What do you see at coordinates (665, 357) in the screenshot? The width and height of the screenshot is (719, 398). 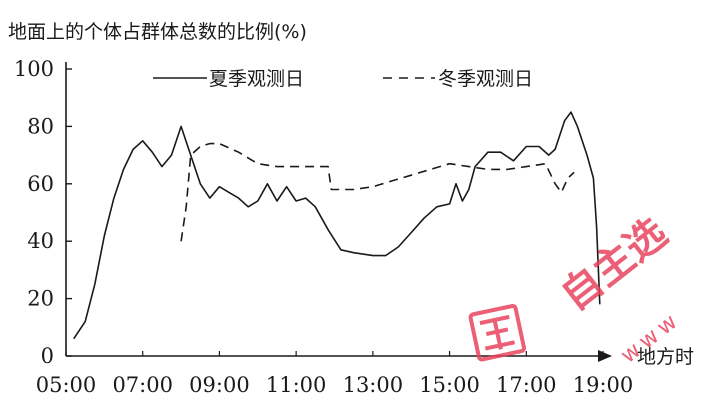 I see `x-axis-title: 地方时` at bounding box center [665, 357].